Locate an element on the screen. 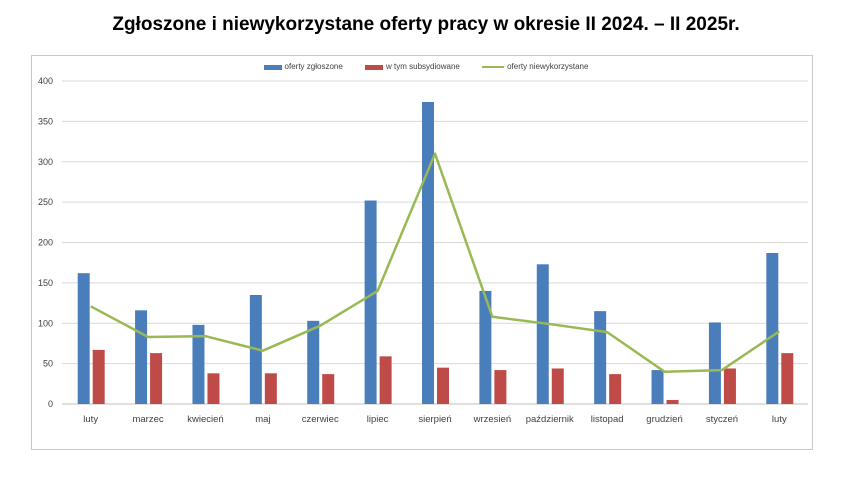  x-tick-label: czerwiec is located at coordinates (320, 419).